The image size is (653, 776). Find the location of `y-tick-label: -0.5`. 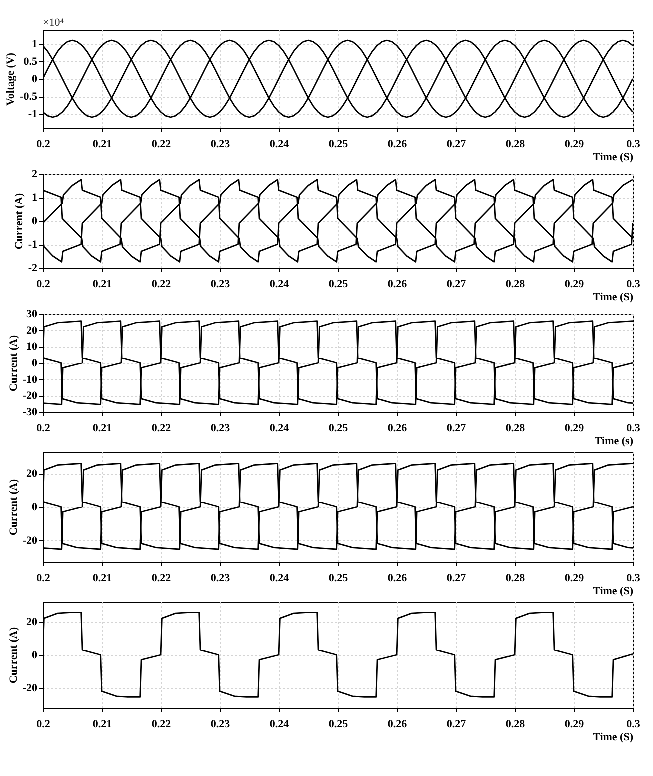

y-tick-label: -0.5 is located at coordinates (29, 97).